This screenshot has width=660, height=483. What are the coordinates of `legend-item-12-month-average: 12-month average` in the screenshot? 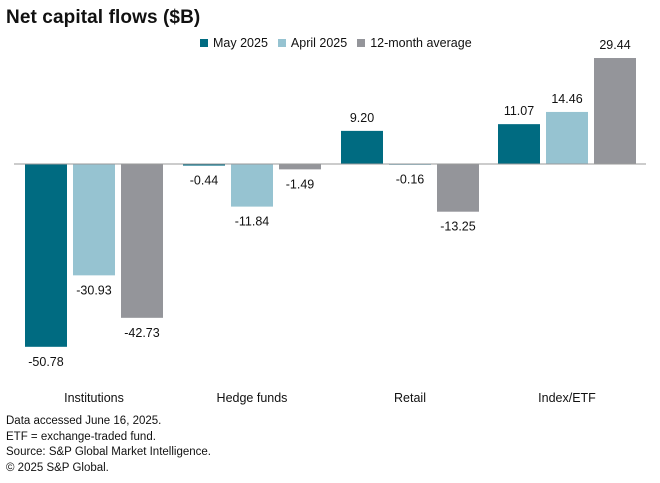 It's located at (414, 43).